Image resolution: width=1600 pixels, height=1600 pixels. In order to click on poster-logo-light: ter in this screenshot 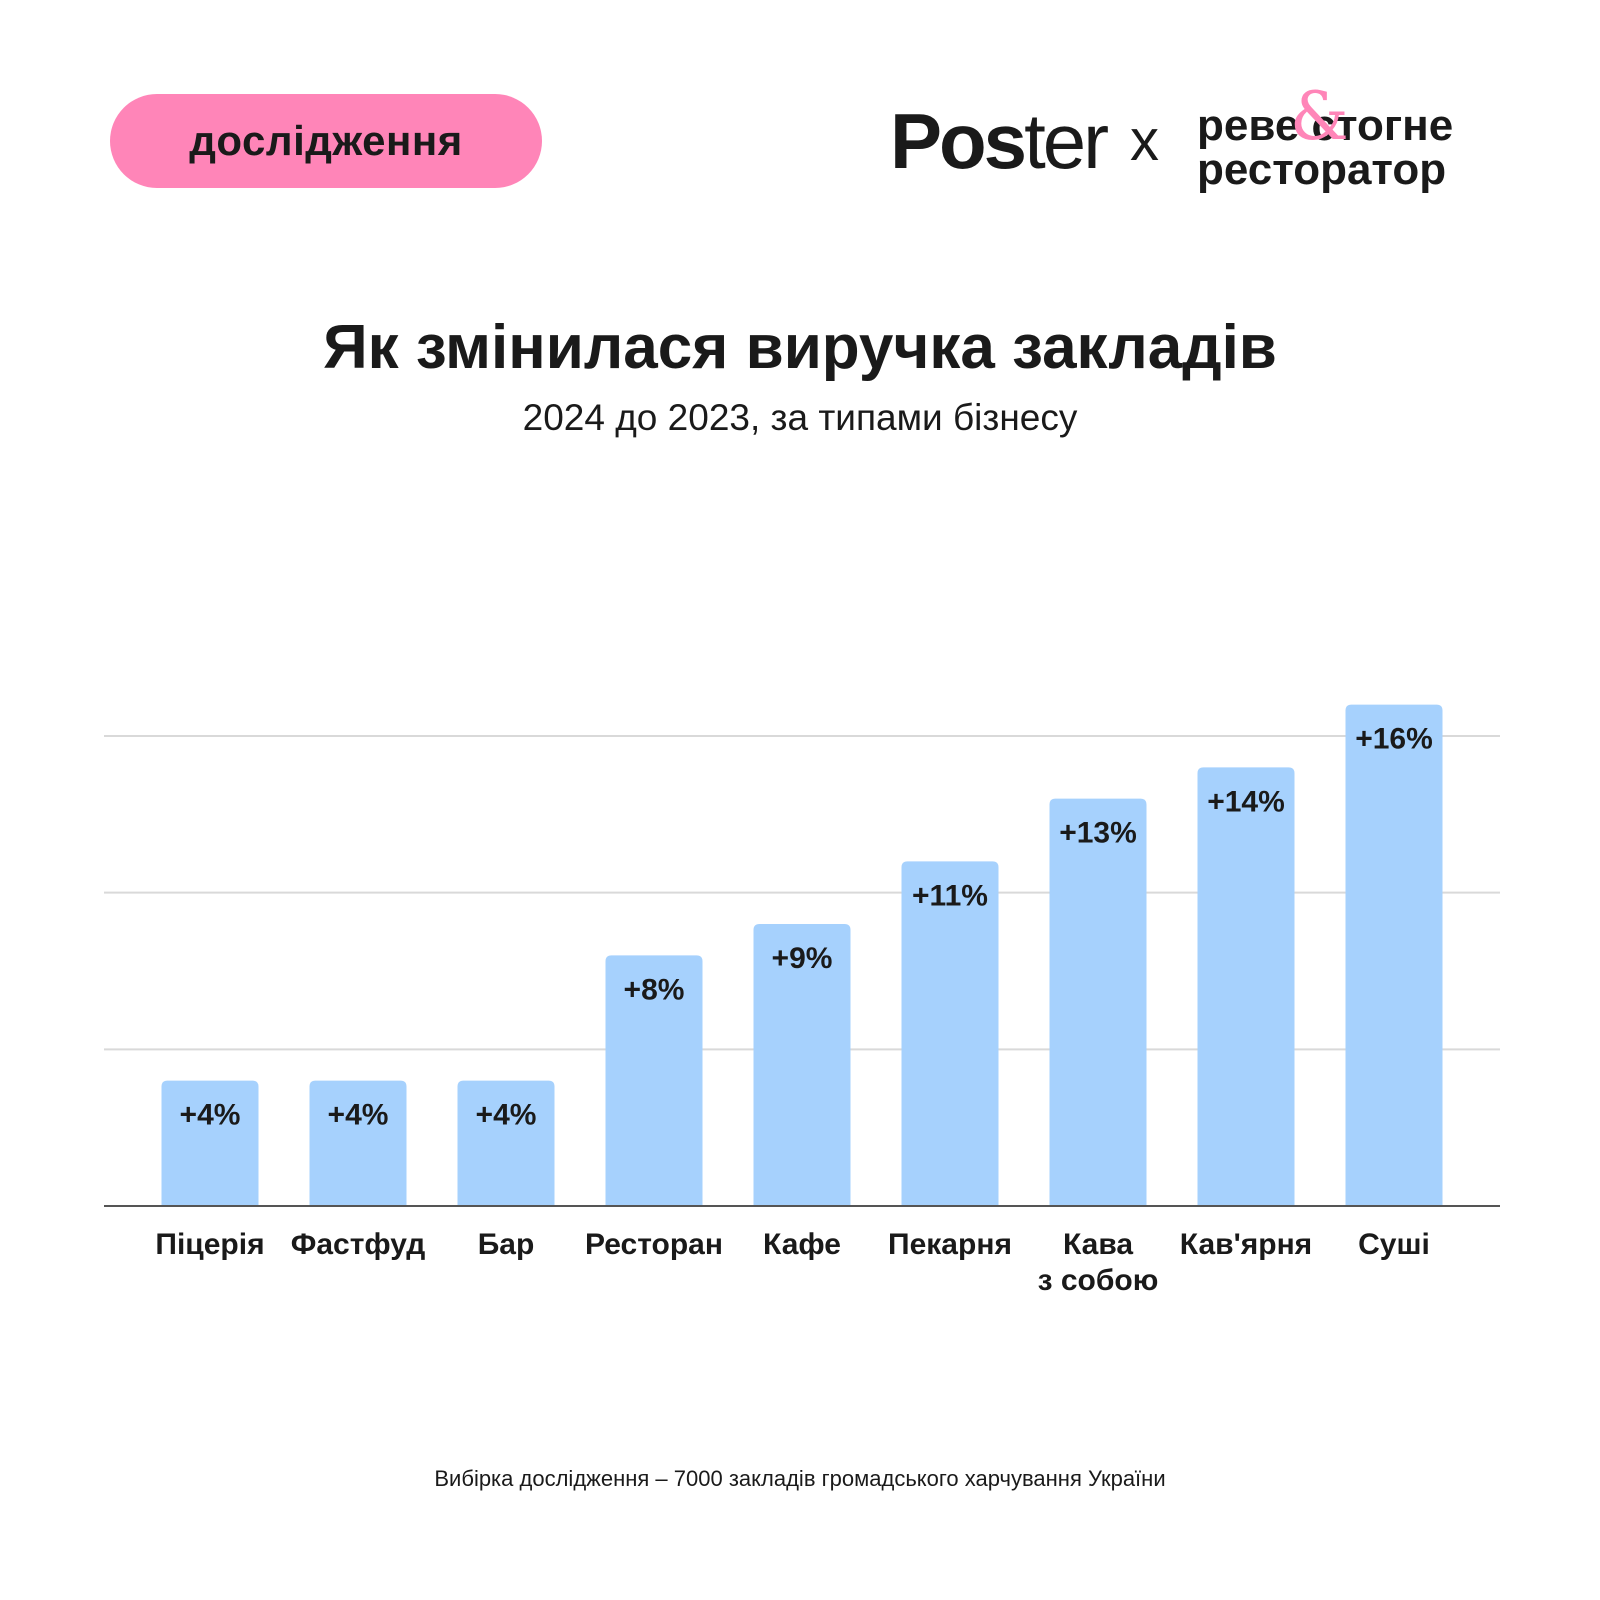, I will do `click(1066, 141)`.